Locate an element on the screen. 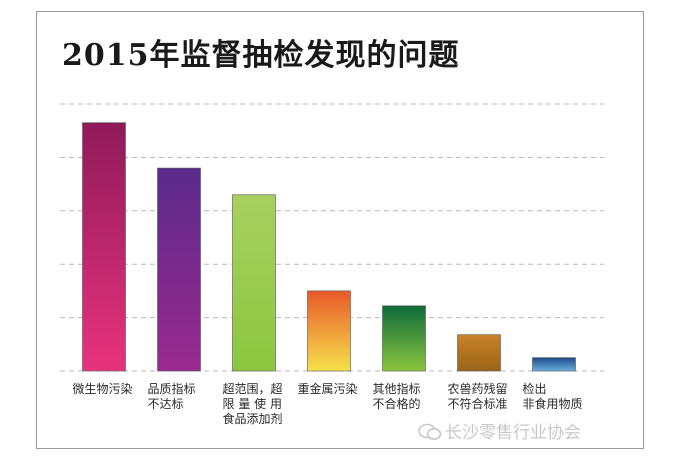 This screenshot has height=464, width=680. category-label-line: 不合格的 is located at coordinates (397, 403).